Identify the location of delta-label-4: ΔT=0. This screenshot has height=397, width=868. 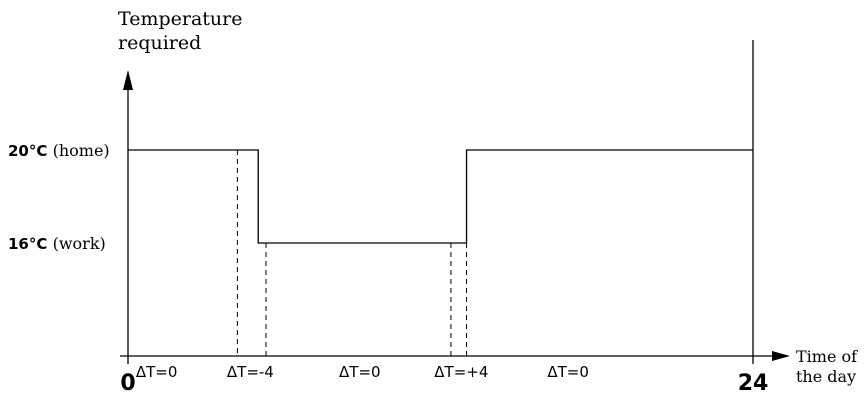
(568, 372).